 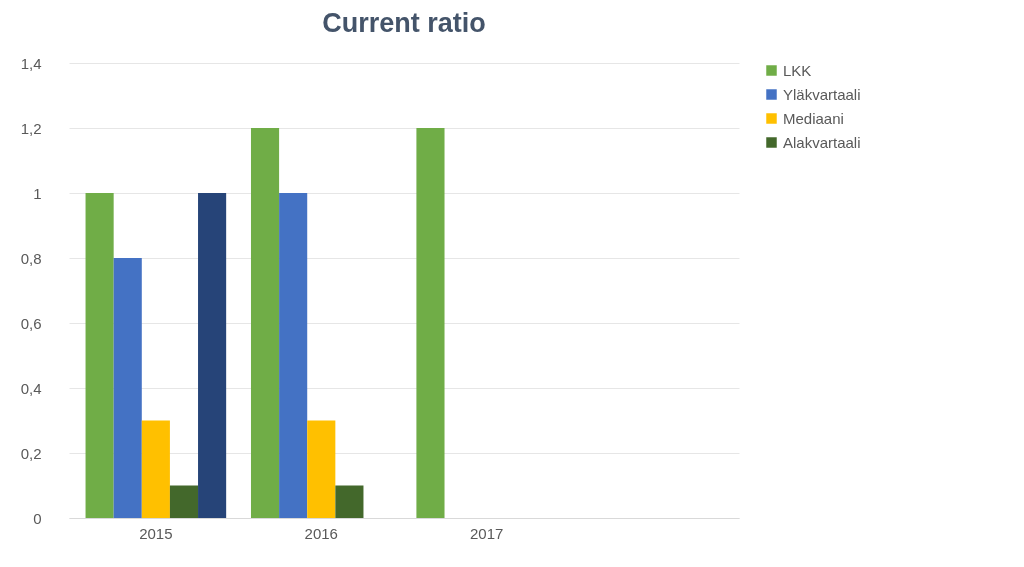 I want to click on y-tick-label: 1,4, so click(x=31, y=63).